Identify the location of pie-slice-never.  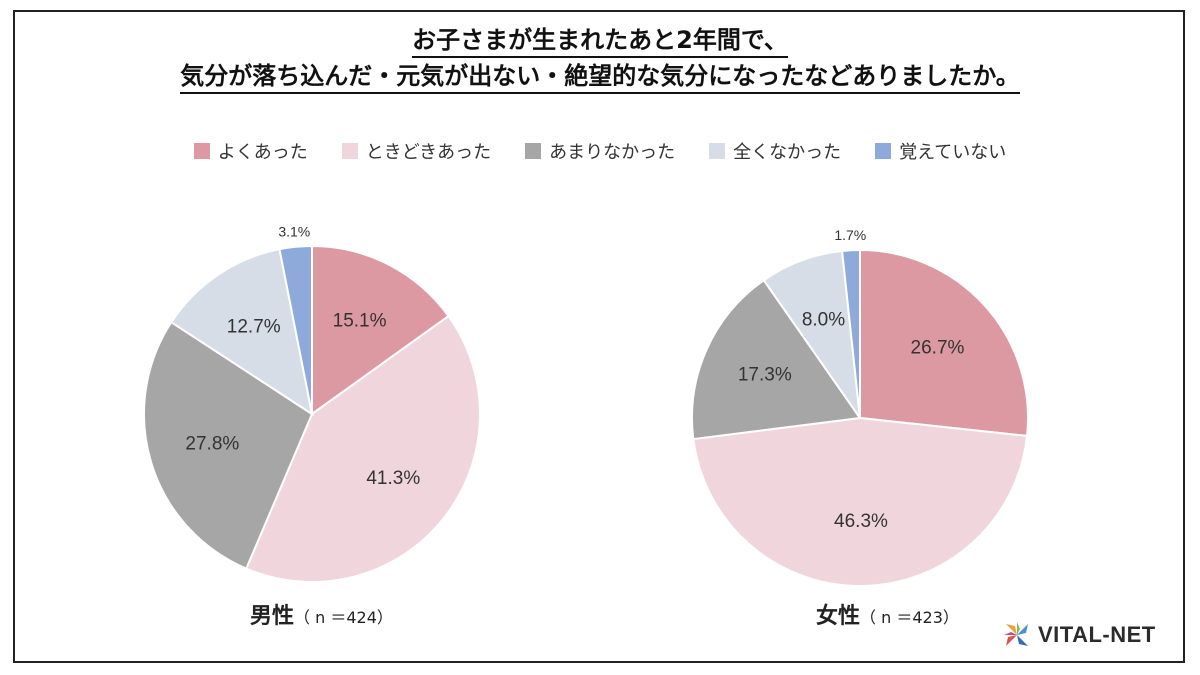
(241, 332).